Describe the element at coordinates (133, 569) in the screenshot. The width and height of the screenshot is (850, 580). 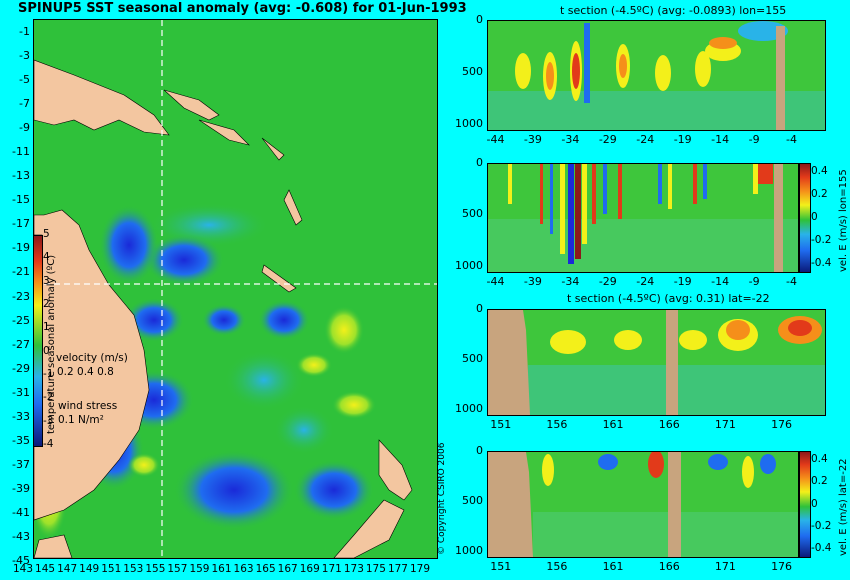
I see `map-lon-label: 153` at that location.